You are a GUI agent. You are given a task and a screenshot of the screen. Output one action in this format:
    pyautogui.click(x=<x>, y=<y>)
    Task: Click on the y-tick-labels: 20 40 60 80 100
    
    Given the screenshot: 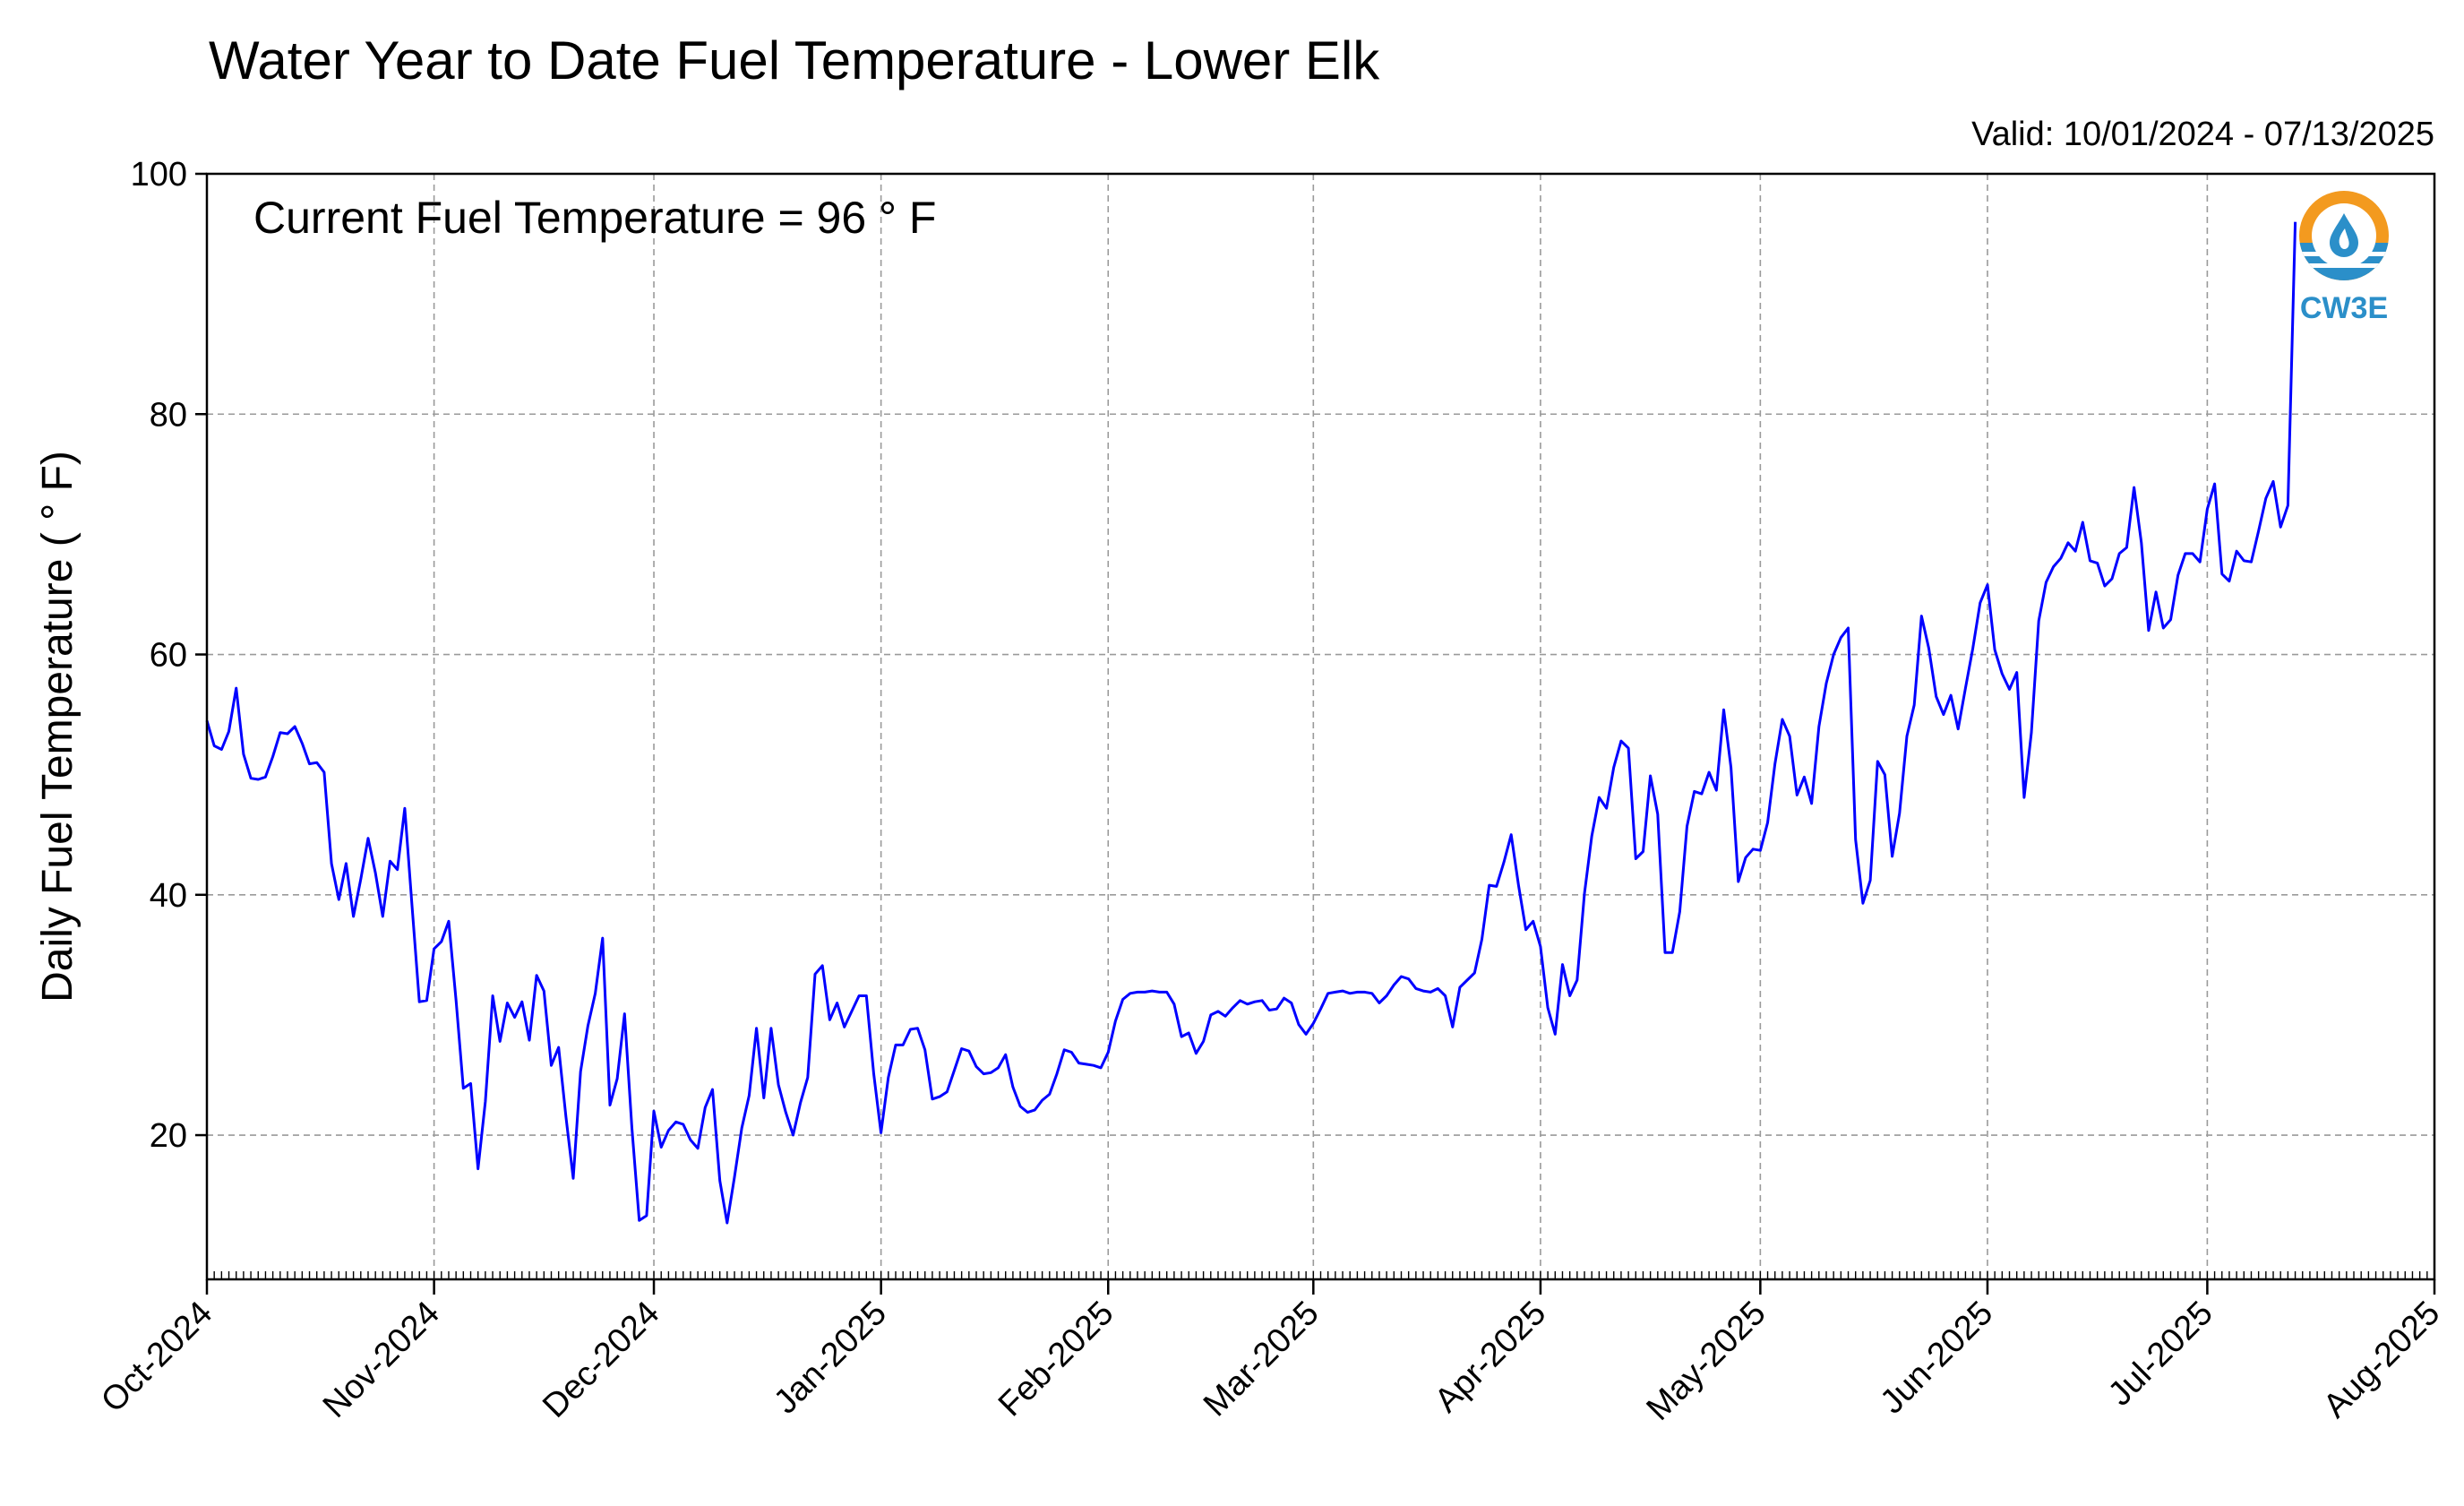 What is the action you would take?
    pyautogui.click(x=159, y=655)
    